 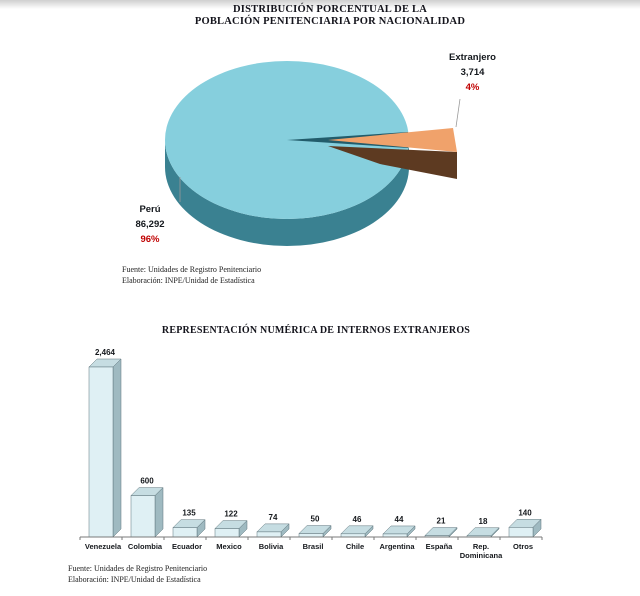 What do you see at coordinates (441, 521) in the screenshot?
I see `bar-value-label: 21` at bounding box center [441, 521].